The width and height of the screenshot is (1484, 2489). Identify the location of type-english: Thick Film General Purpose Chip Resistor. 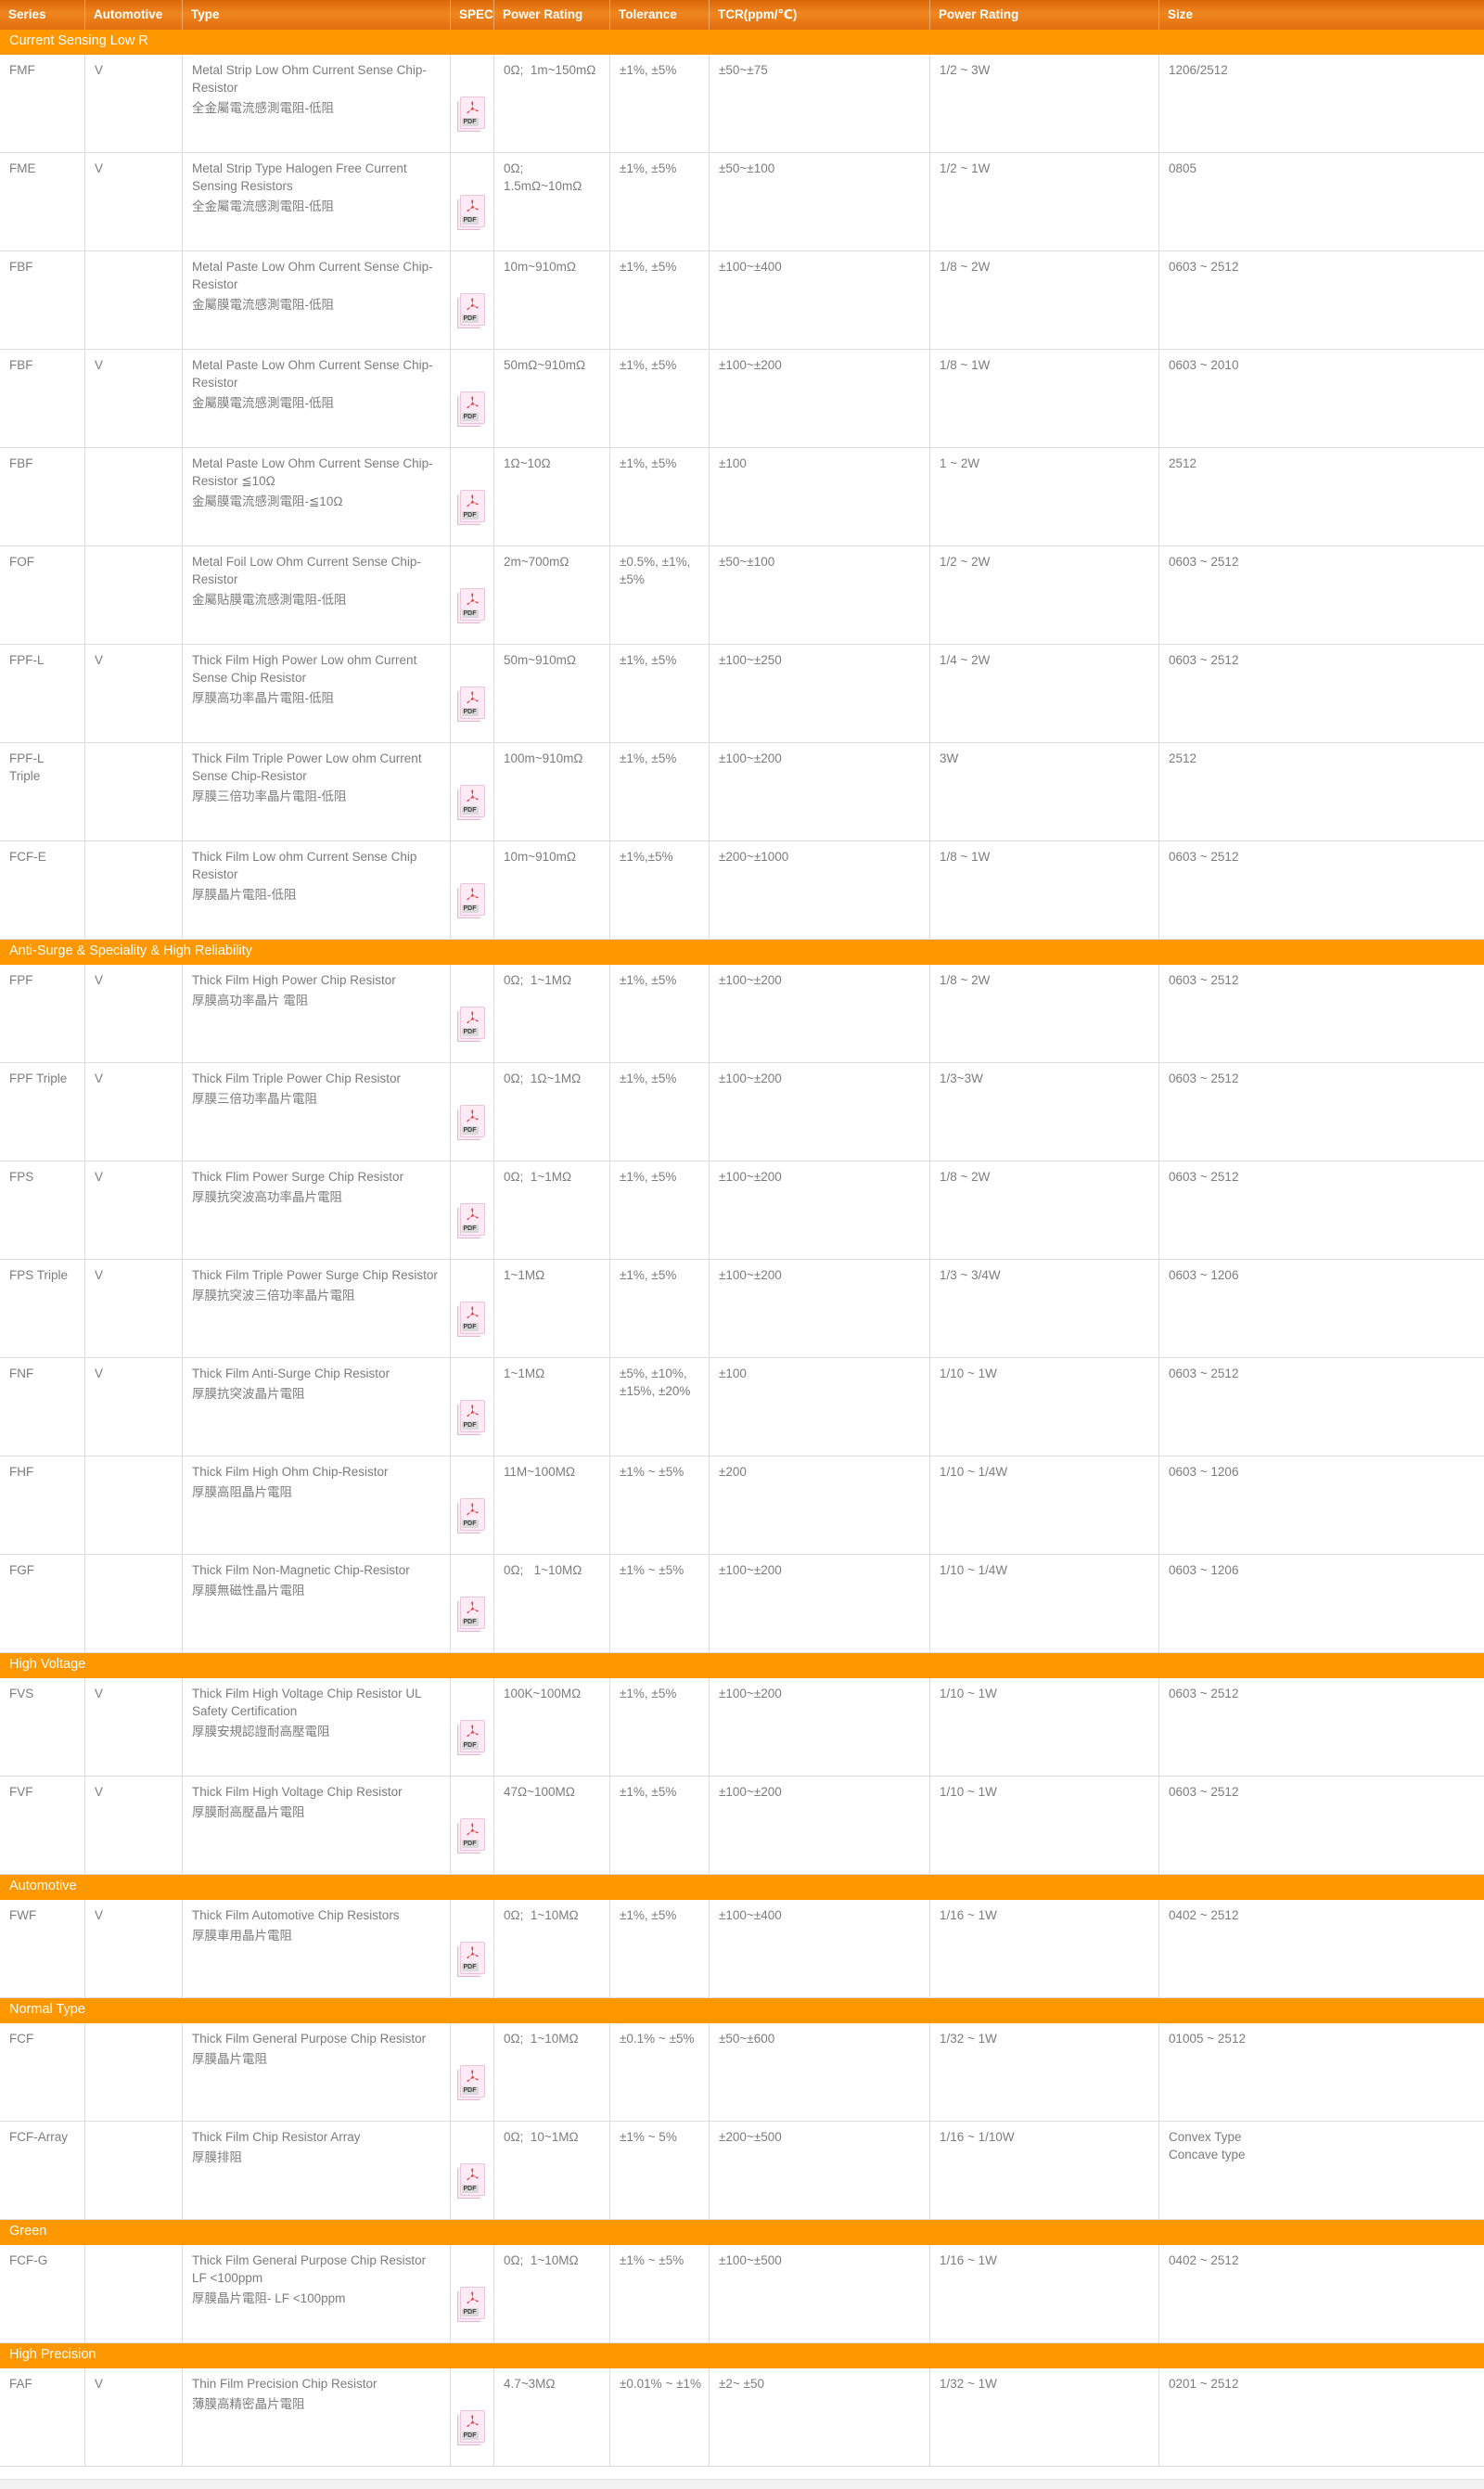
(309, 2039).